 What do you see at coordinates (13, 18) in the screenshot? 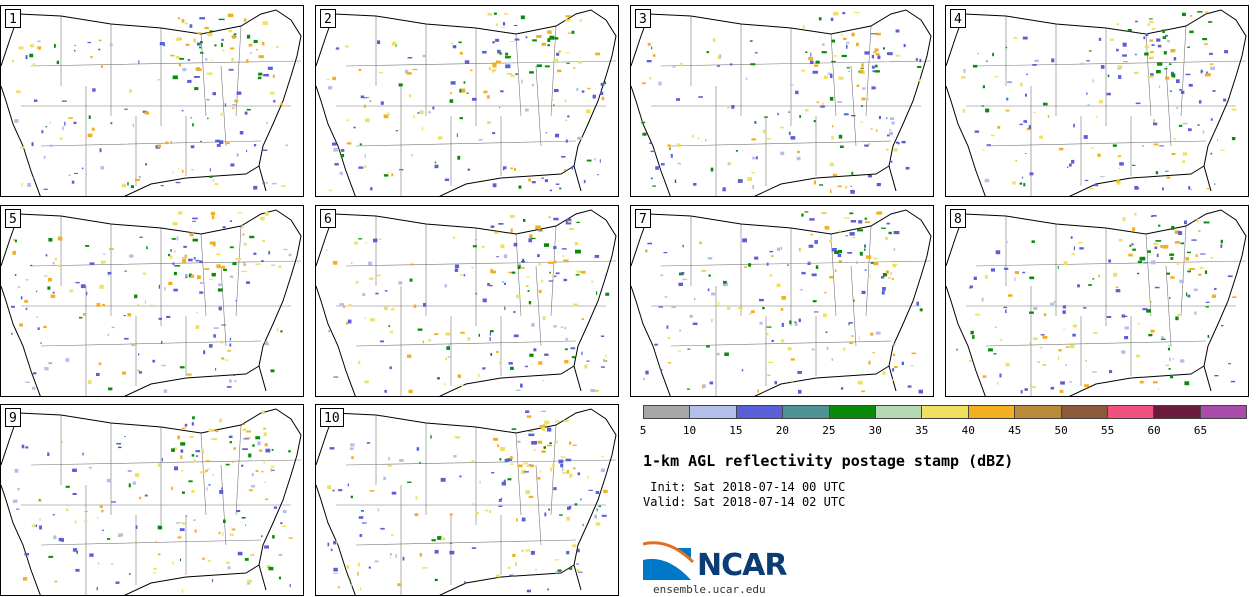
I see `member-number: 1` at bounding box center [13, 18].